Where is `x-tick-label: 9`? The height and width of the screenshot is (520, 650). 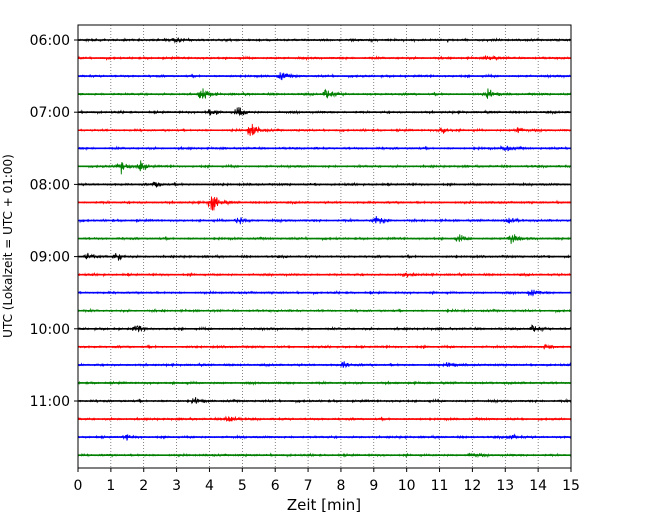 x-tick-label: 9 is located at coordinates (373, 486).